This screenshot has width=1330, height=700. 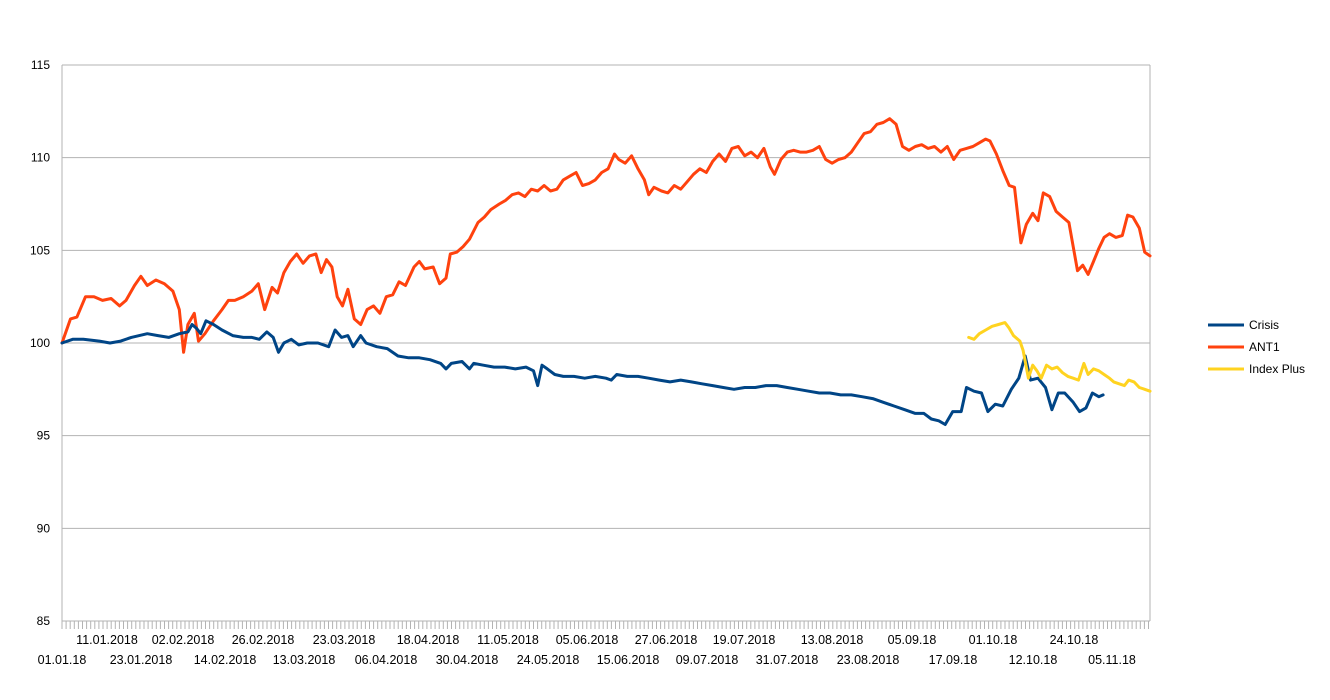 I want to click on x-tick-label: 30.04.2018, so click(x=467, y=660).